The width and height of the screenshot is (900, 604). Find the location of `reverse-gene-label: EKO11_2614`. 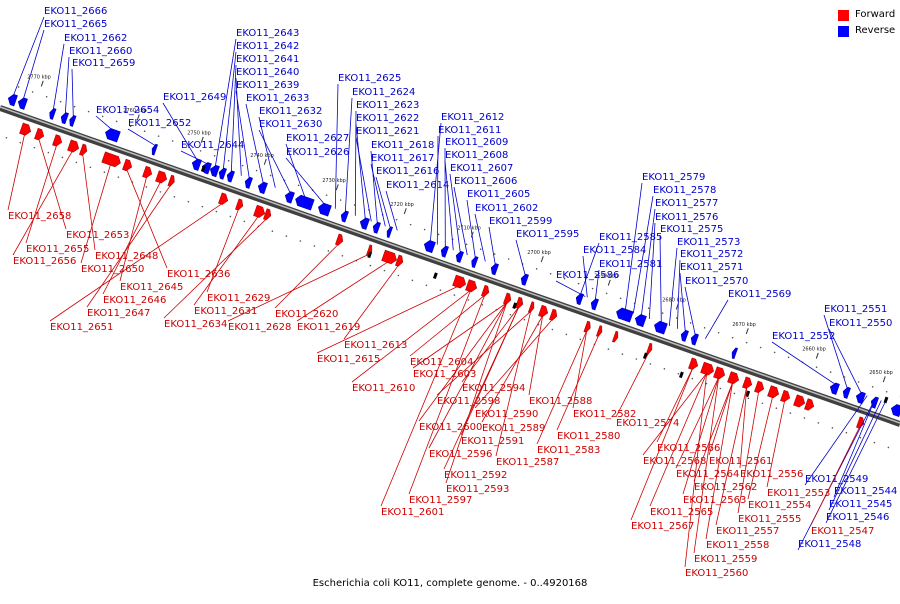

reverse-gene-label: EKO11_2614 is located at coordinates (417, 185).